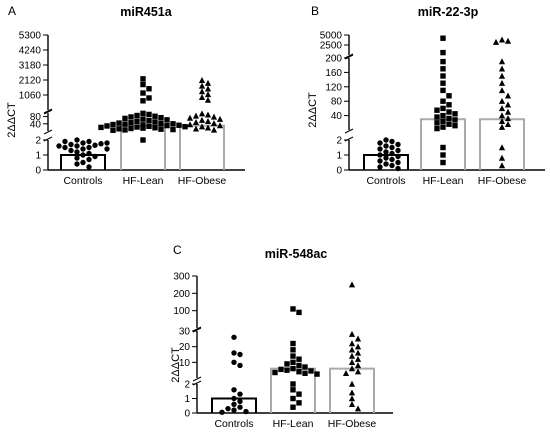 This screenshot has height=436, width=550. I want to click on y-axis-label: 2ΔΔCT, so click(12, 120).